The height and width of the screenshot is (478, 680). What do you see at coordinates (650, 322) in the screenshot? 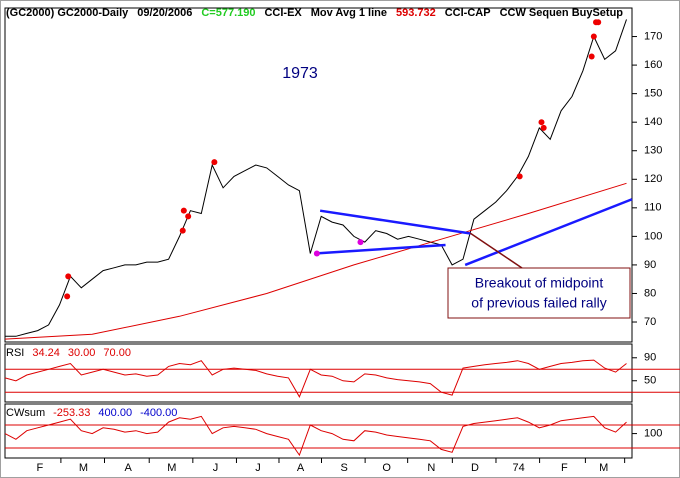
I see `y-tick-label: 70` at bounding box center [650, 322].